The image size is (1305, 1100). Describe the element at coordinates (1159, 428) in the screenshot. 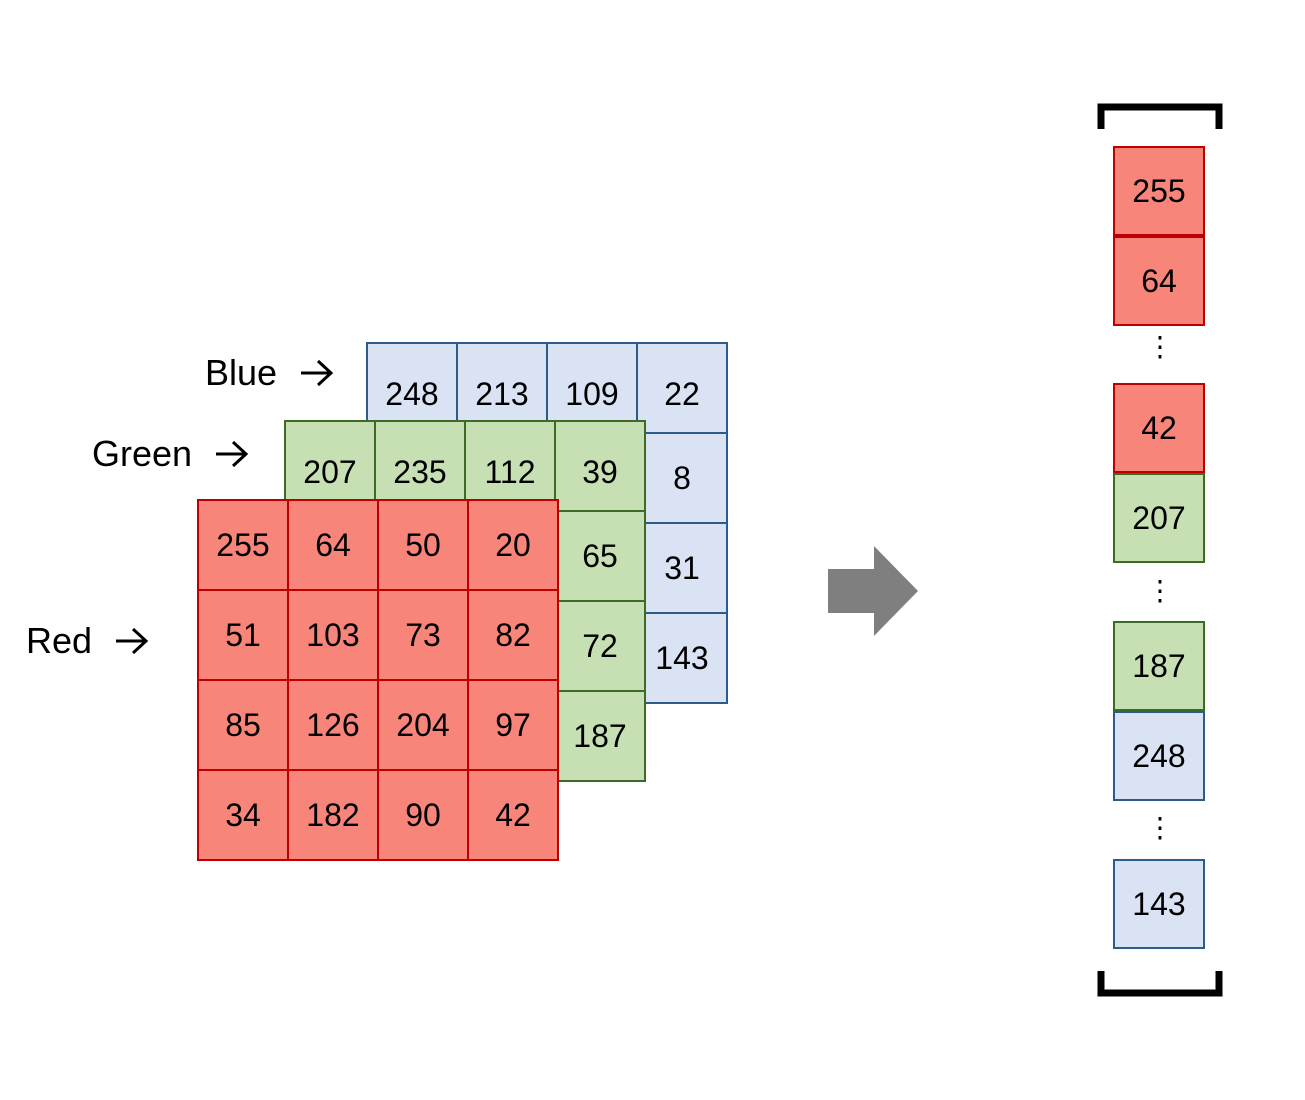

I see `vector-cell: 42` at that location.